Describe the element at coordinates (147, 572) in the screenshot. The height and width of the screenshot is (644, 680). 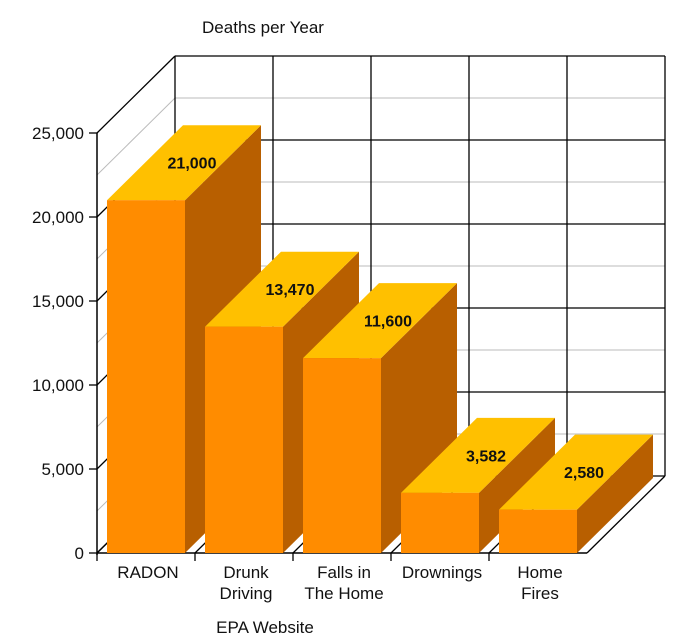
I see `x-category-label: RADON` at that location.